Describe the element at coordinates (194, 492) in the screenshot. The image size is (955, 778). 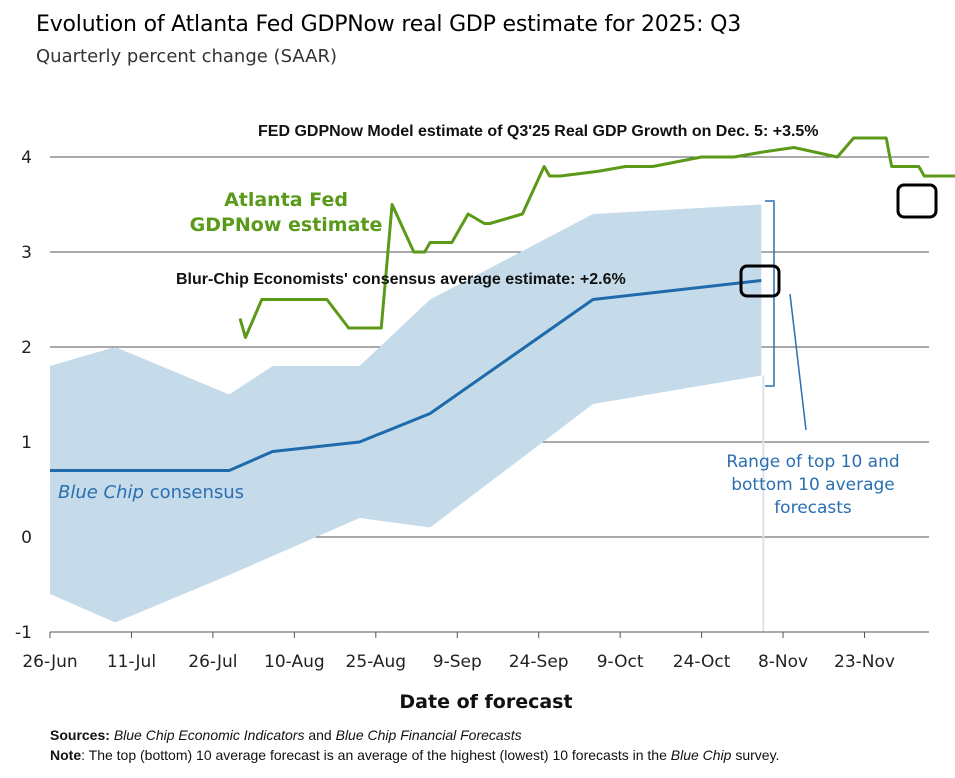
I see `bluechip-rest: consensus` at that location.